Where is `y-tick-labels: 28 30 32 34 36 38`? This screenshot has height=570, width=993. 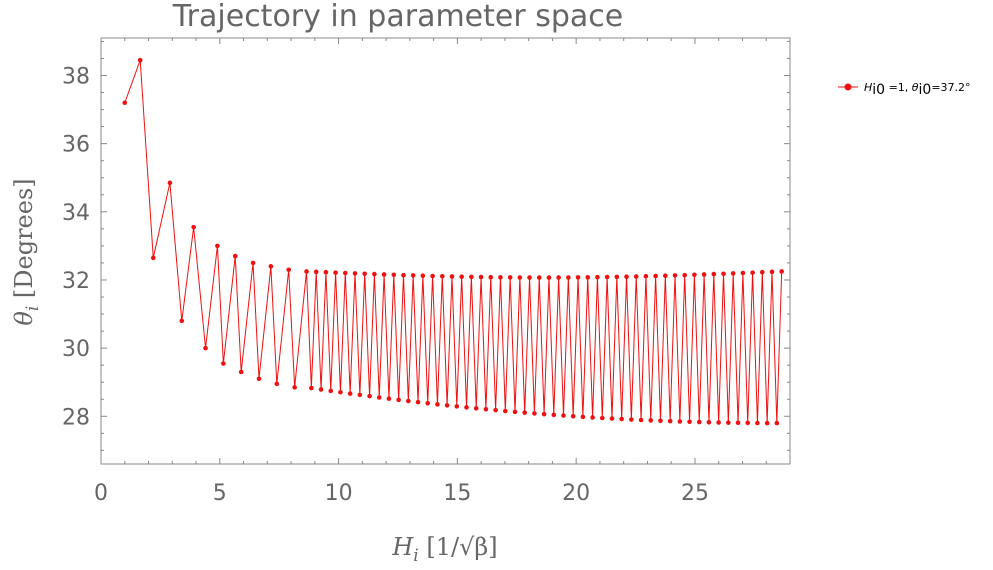 y-tick-labels: 28 30 32 34 36 38 is located at coordinates (76, 247).